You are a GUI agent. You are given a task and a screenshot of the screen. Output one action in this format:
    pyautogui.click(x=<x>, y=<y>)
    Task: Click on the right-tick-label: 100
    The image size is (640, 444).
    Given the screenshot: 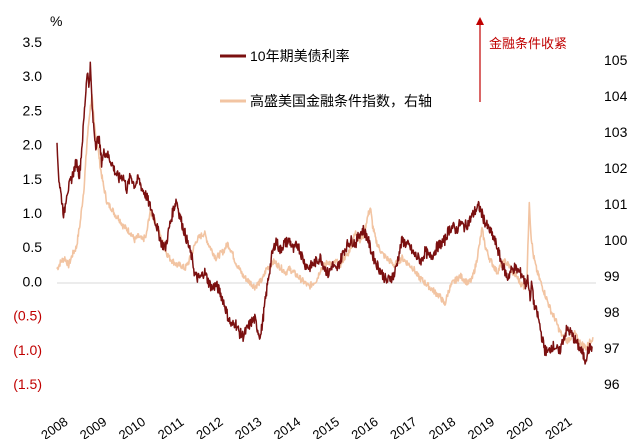 What is the action you would take?
    pyautogui.click(x=616, y=240)
    